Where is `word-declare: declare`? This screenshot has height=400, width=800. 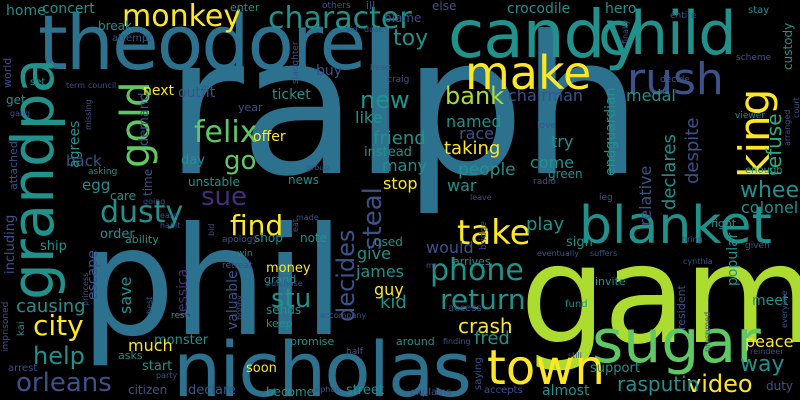 word-declare: declare is located at coordinates (212, 390).